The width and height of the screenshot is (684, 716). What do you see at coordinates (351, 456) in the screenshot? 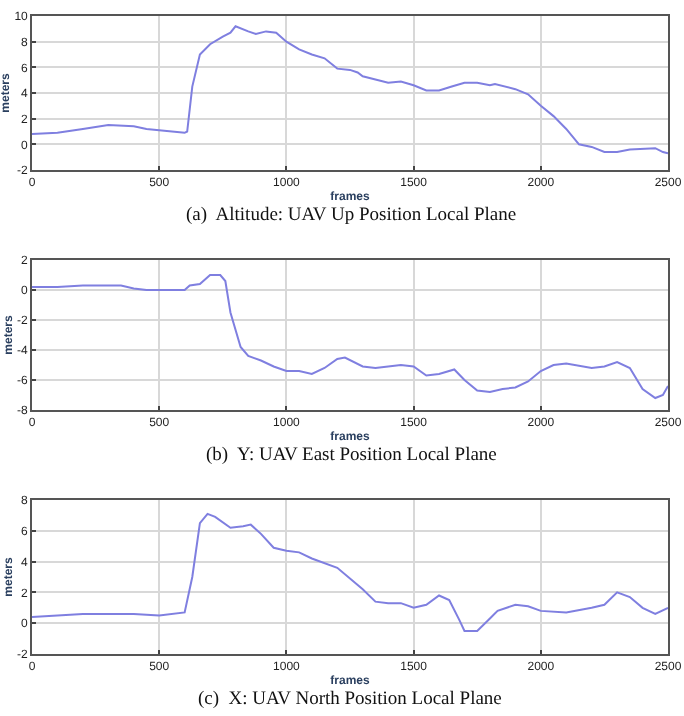
I see `text: (b) Y: UAV East Position Local Plane` at bounding box center [351, 456].